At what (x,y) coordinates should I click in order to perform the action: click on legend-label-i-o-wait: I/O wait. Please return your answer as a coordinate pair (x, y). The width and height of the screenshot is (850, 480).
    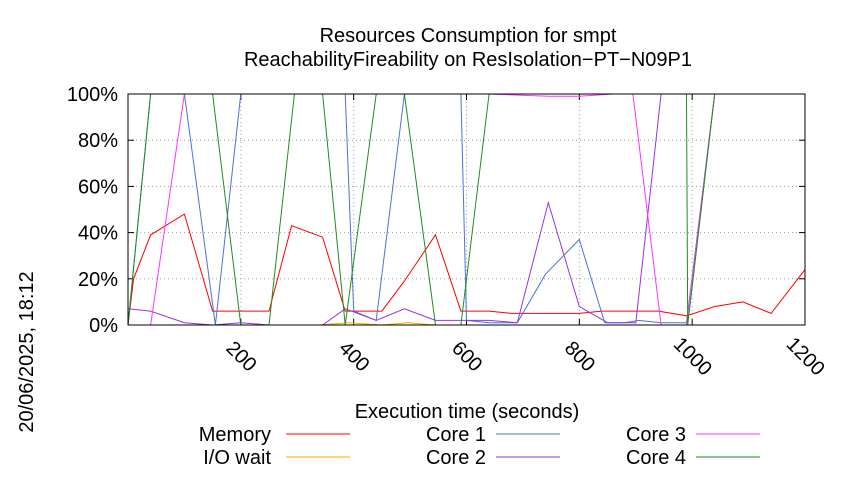
    Looking at the image, I should click on (237, 458).